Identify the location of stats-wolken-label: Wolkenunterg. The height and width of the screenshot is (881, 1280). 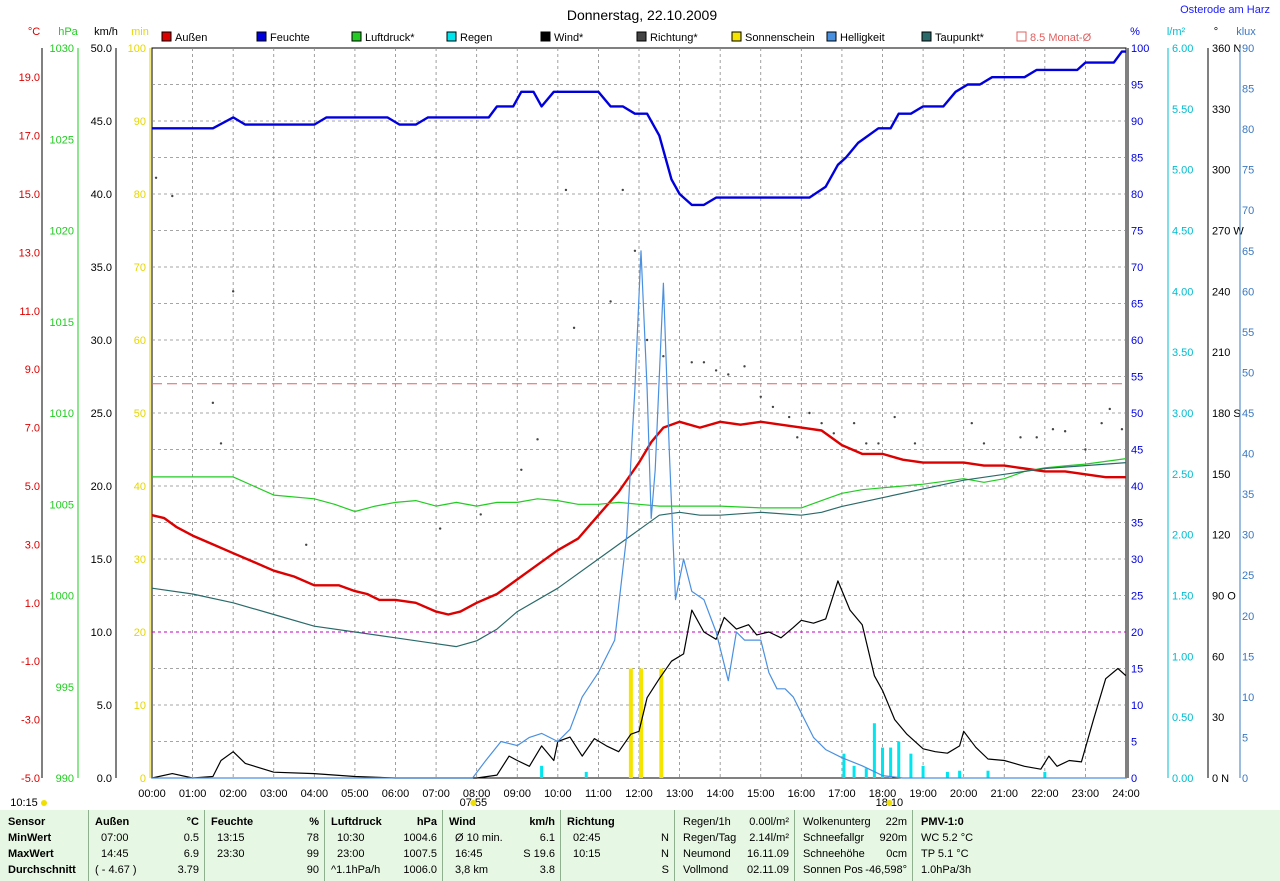
(837, 822).